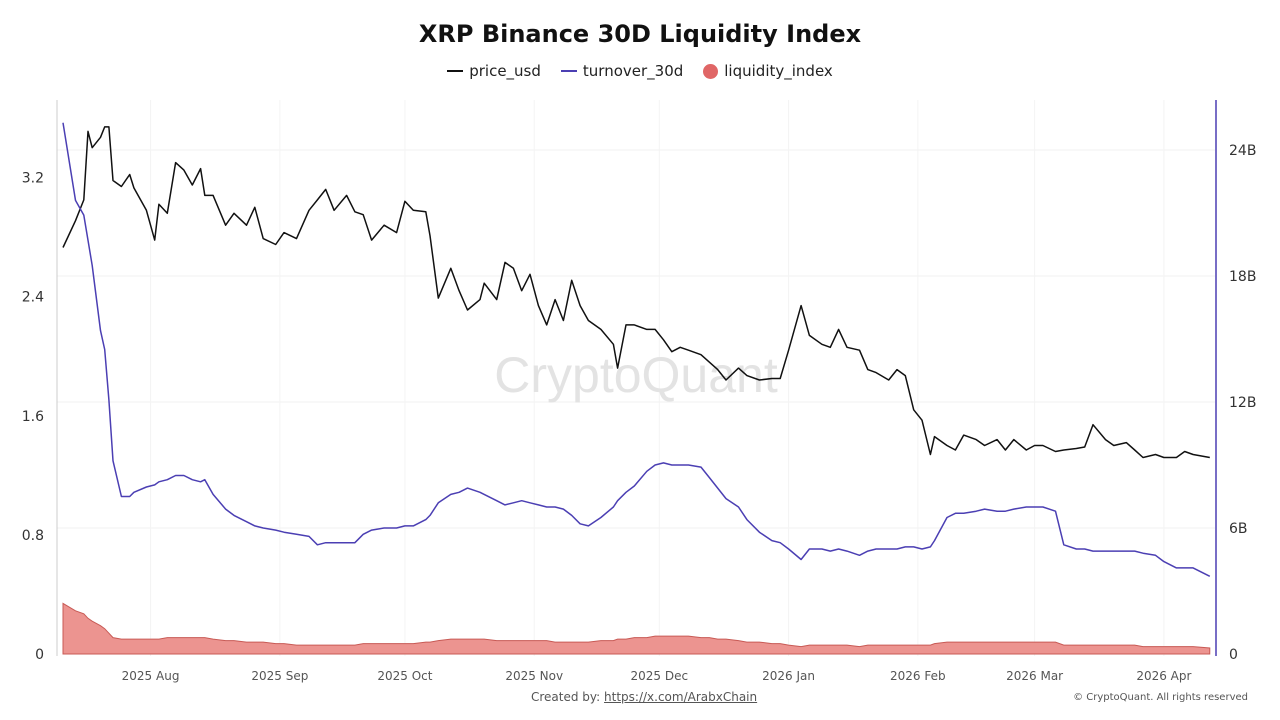 Image resolution: width=1280 pixels, height=720 pixels. What do you see at coordinates (636, 375) in the screenshot?
I see `watermark: CryptoQuant` at bounding box center [636, 375].